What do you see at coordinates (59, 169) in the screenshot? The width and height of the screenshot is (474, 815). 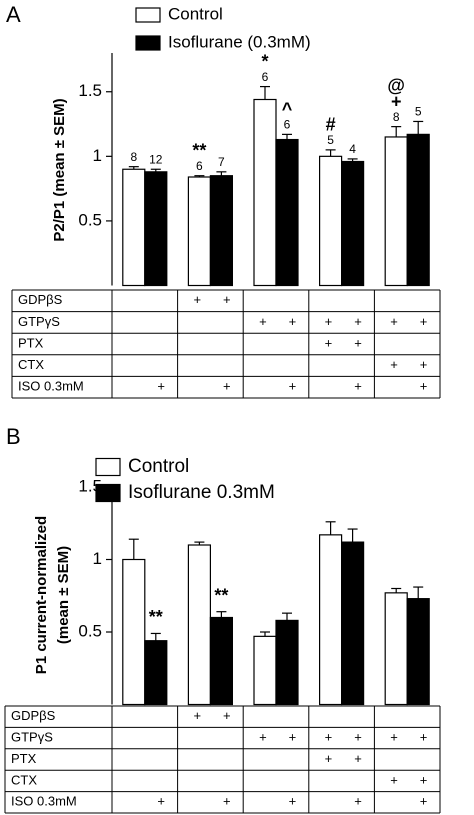 I see `y-axis-label: P2/P1 (mean ± SEM)` at bounding box center [59, 169].